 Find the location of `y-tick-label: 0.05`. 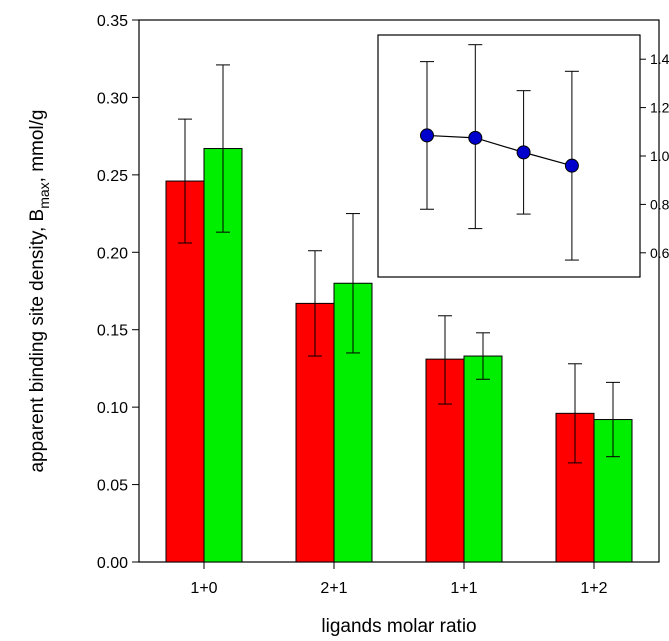

y-tick-label: 0.05 is located at coordinates (112, 486).